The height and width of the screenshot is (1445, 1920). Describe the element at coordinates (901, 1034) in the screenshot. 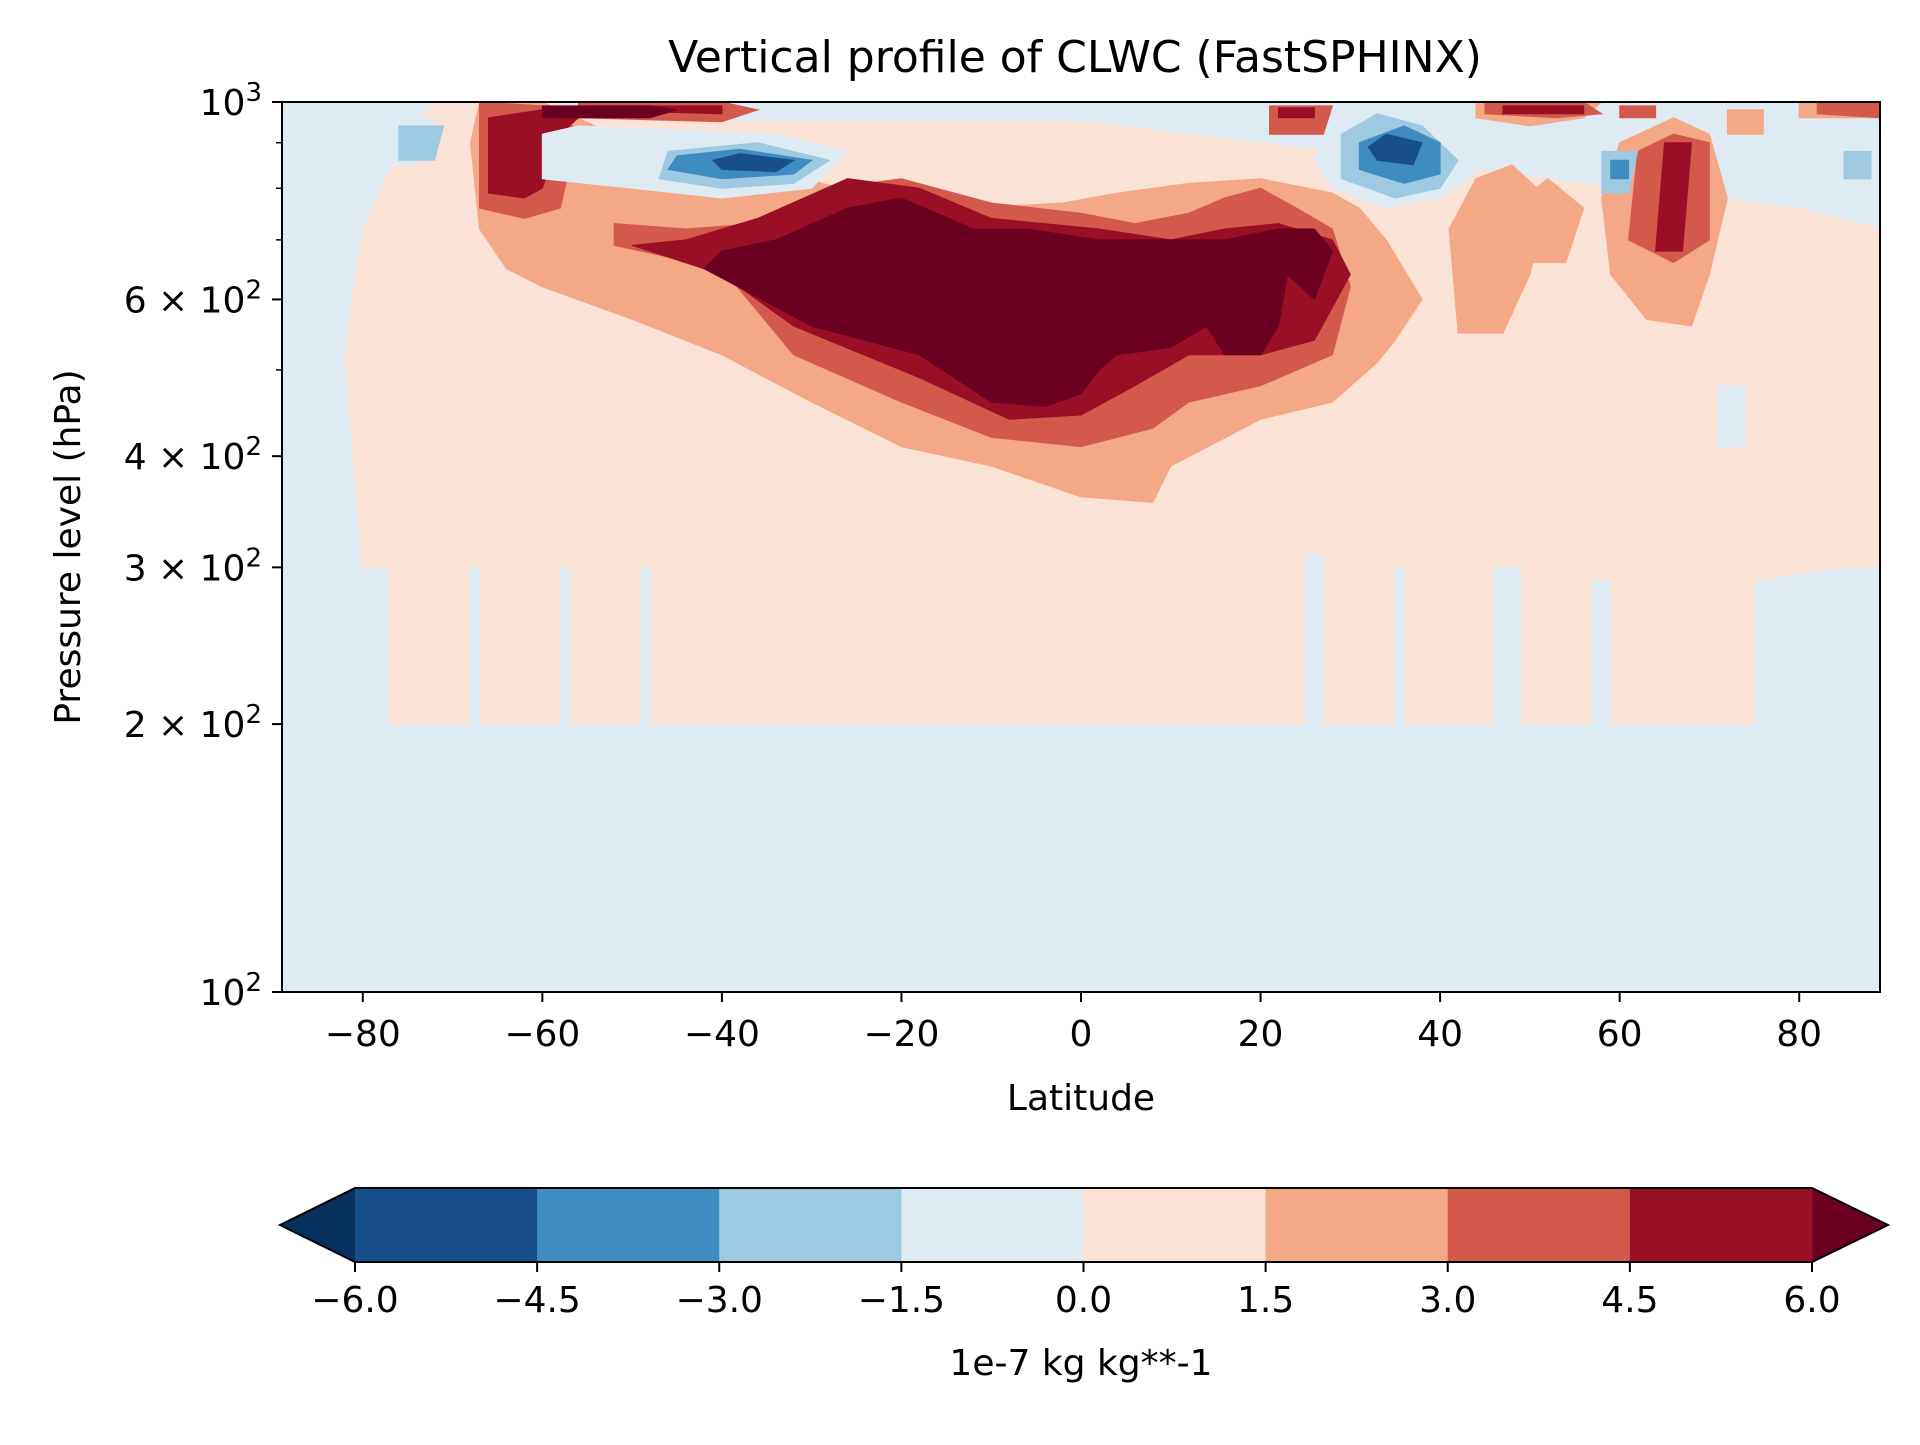

I see `x-tick-label: −20` at that location.